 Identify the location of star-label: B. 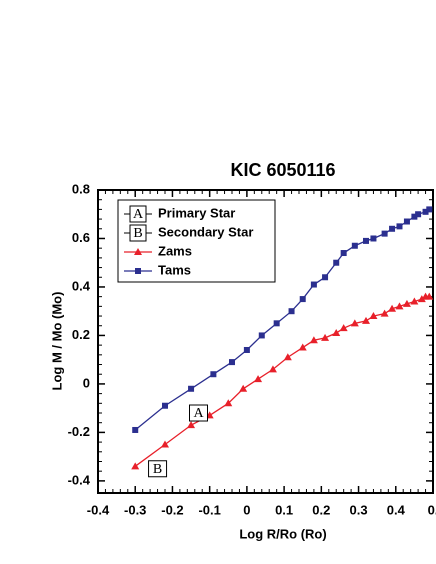
(157, 469).